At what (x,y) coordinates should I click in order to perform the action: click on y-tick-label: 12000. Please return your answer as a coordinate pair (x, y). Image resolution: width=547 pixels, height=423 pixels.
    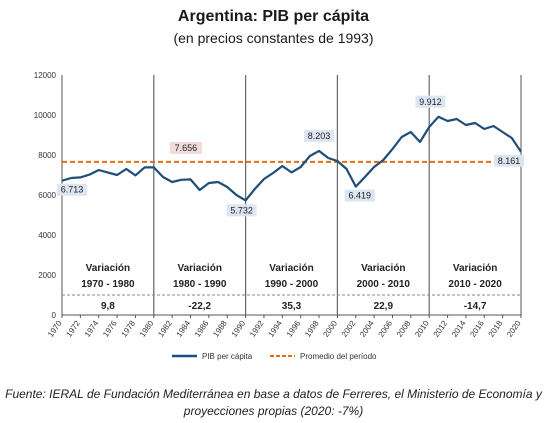
    Looking at the image, I should click on (45, 75).